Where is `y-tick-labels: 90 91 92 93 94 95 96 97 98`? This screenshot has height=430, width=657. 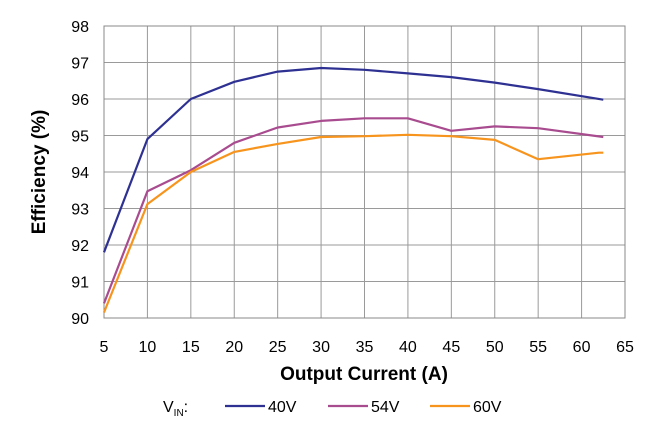
y-tick-labels: 90 91 92 93 94 95 96 97 98 is located at coordinates (80, 173).